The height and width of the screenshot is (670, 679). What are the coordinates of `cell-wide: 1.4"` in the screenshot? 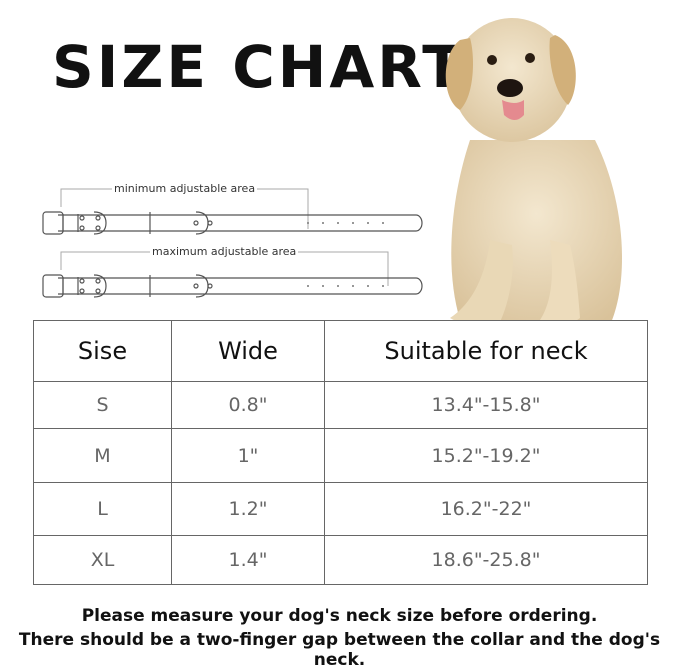 It's located at (248, 560).